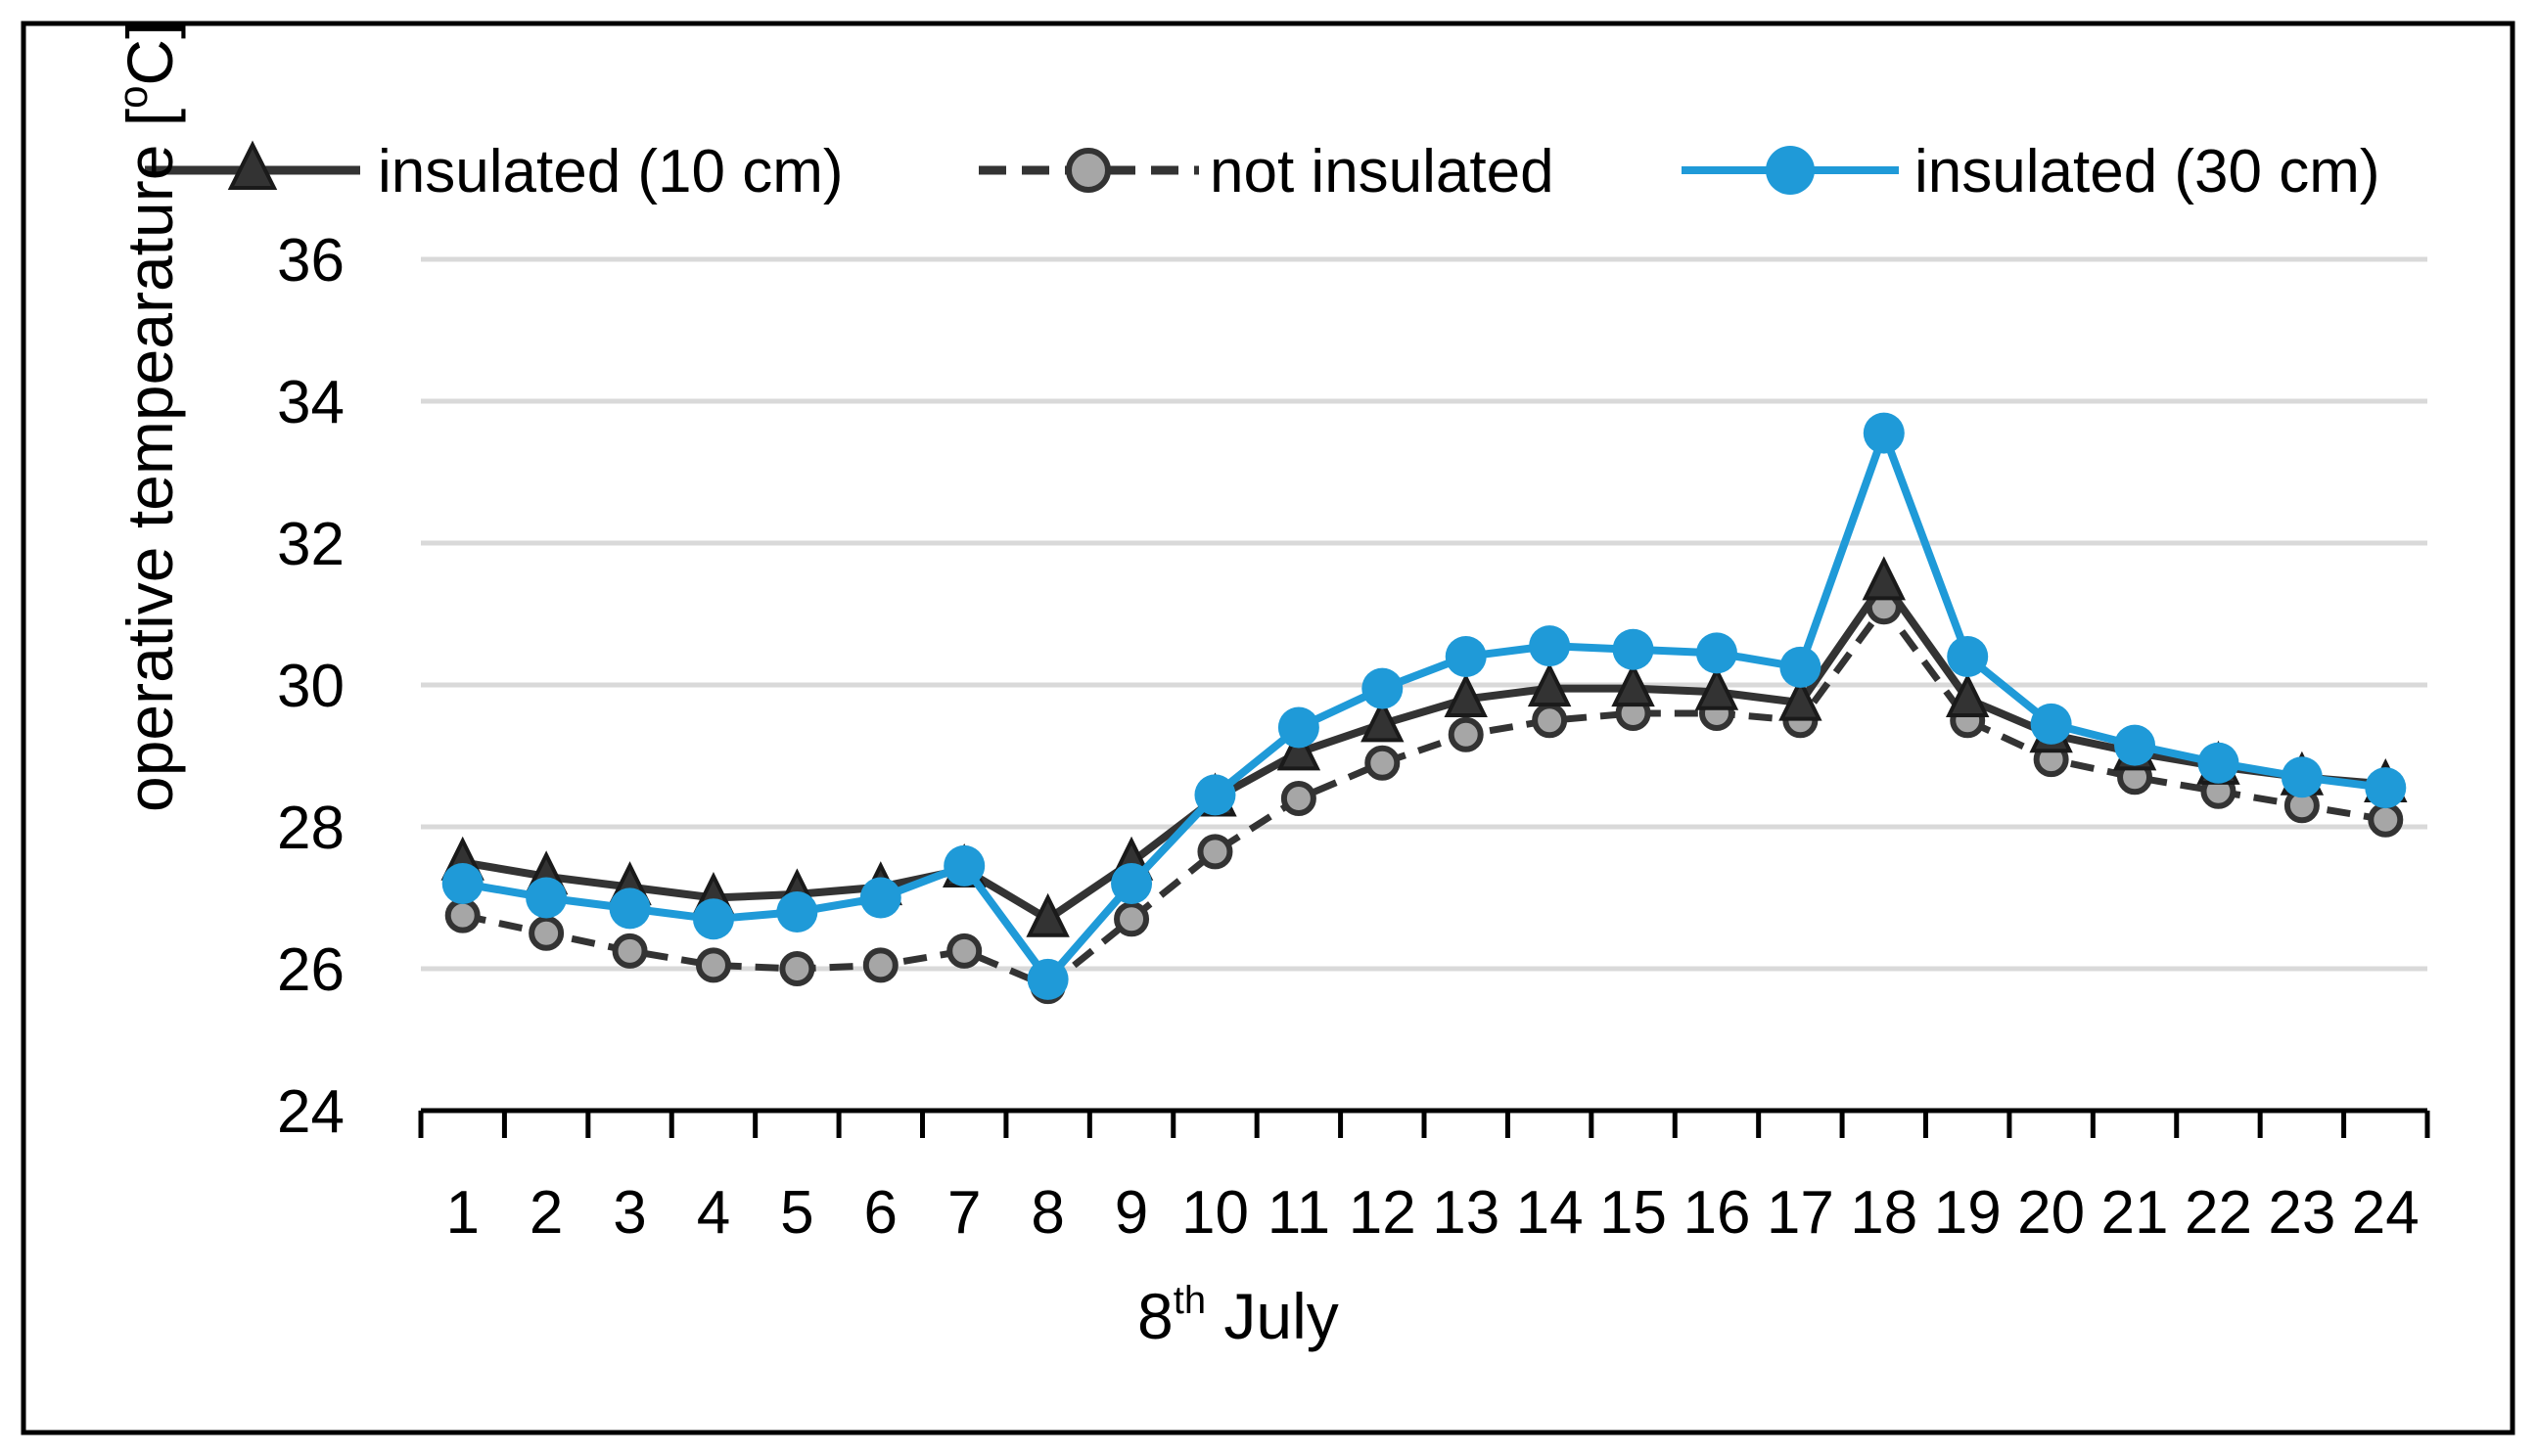 This screenshot has width=2536, height=1456. I want to click on x-tick-label-10: 10, so click(1215, 1213).